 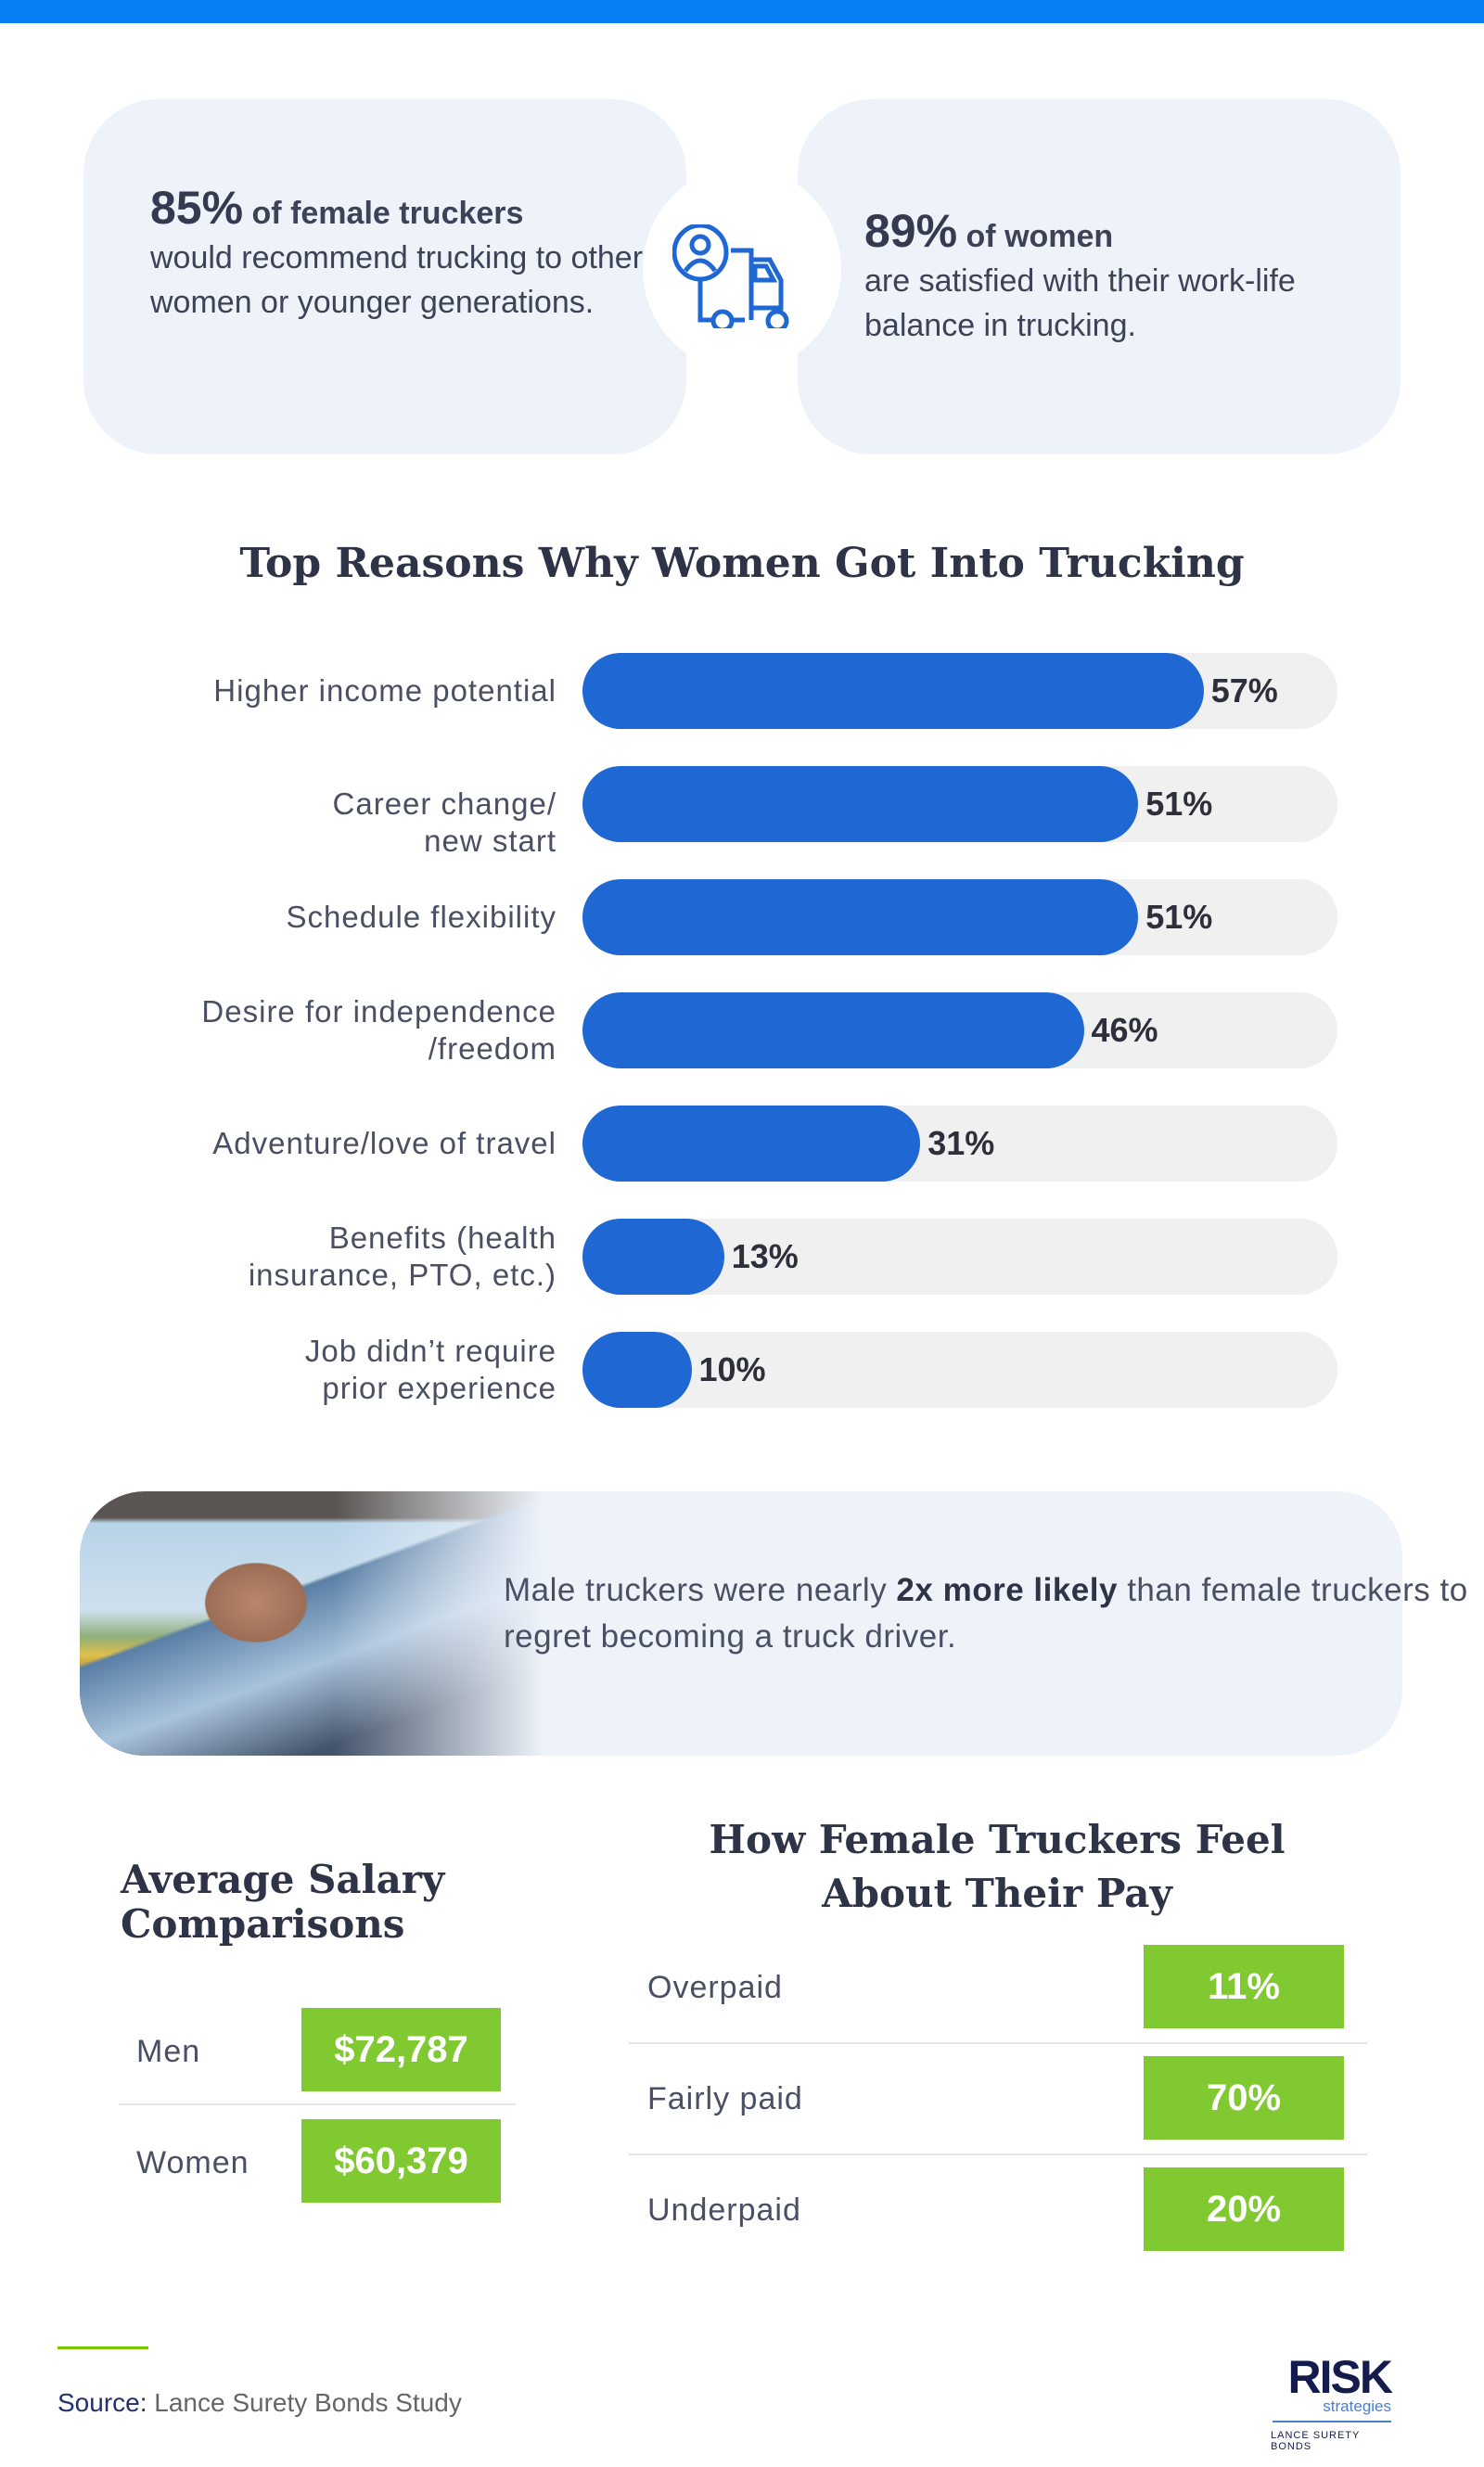 I want to click on reason-bar-track: 46%, so click(x=959, y=1030).